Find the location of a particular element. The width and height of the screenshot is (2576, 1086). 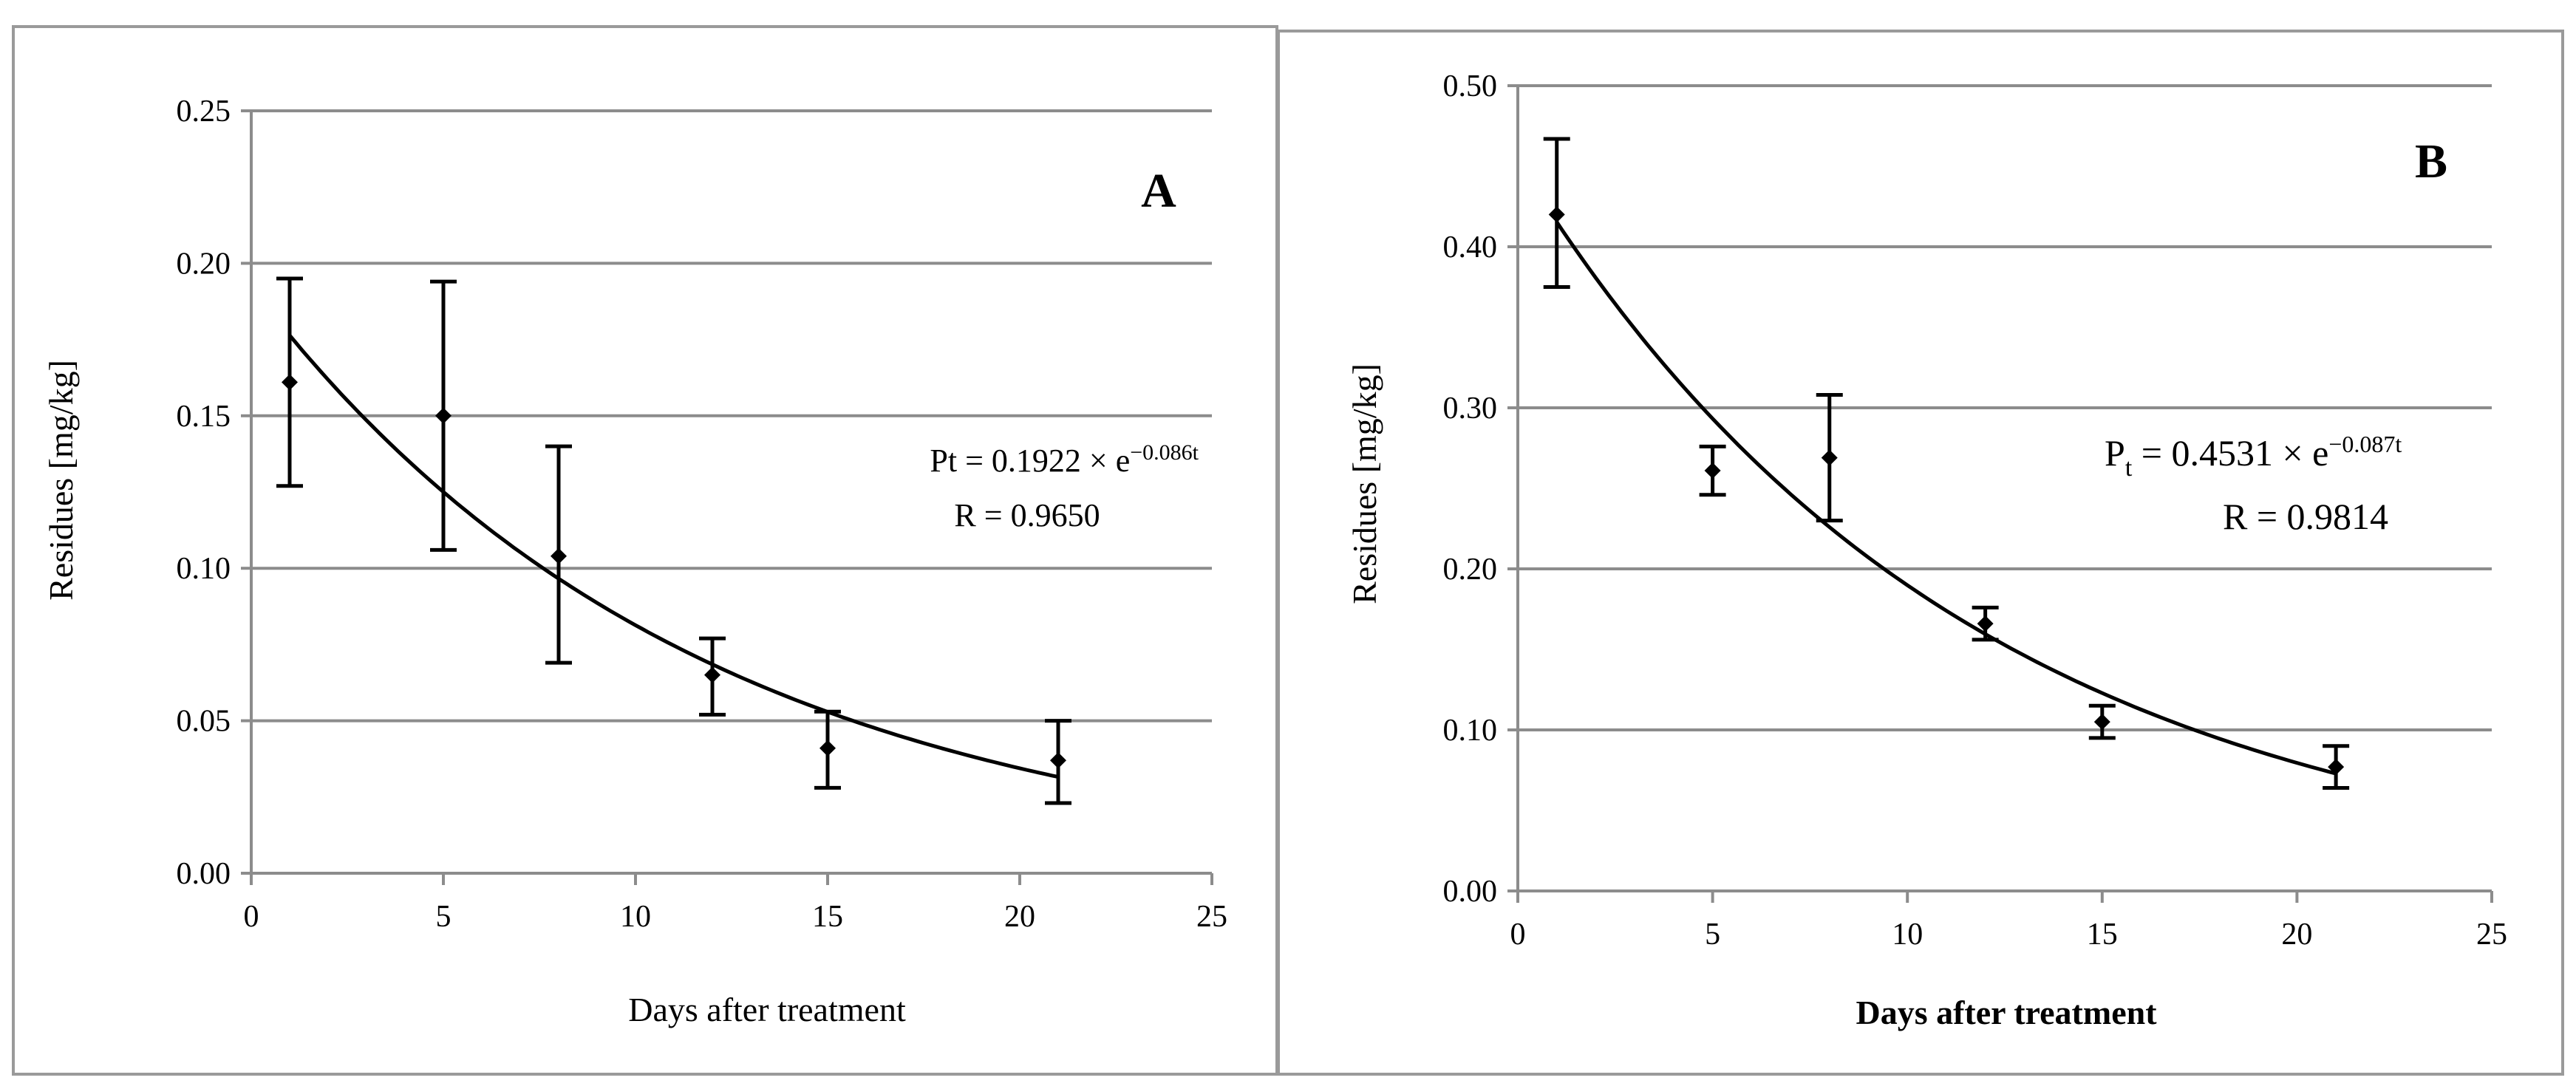

a-x-tick-label: 0 is located at coordinates (251, 917).